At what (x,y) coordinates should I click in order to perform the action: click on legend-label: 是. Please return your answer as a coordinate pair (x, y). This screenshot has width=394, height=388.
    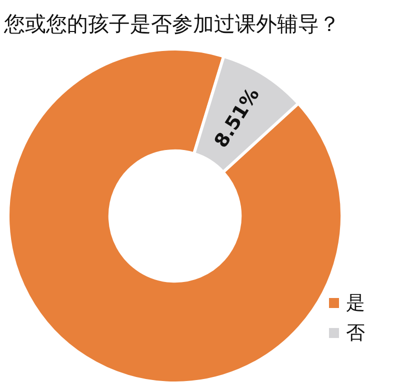
    Looking at the image, I should click on (355, 303).